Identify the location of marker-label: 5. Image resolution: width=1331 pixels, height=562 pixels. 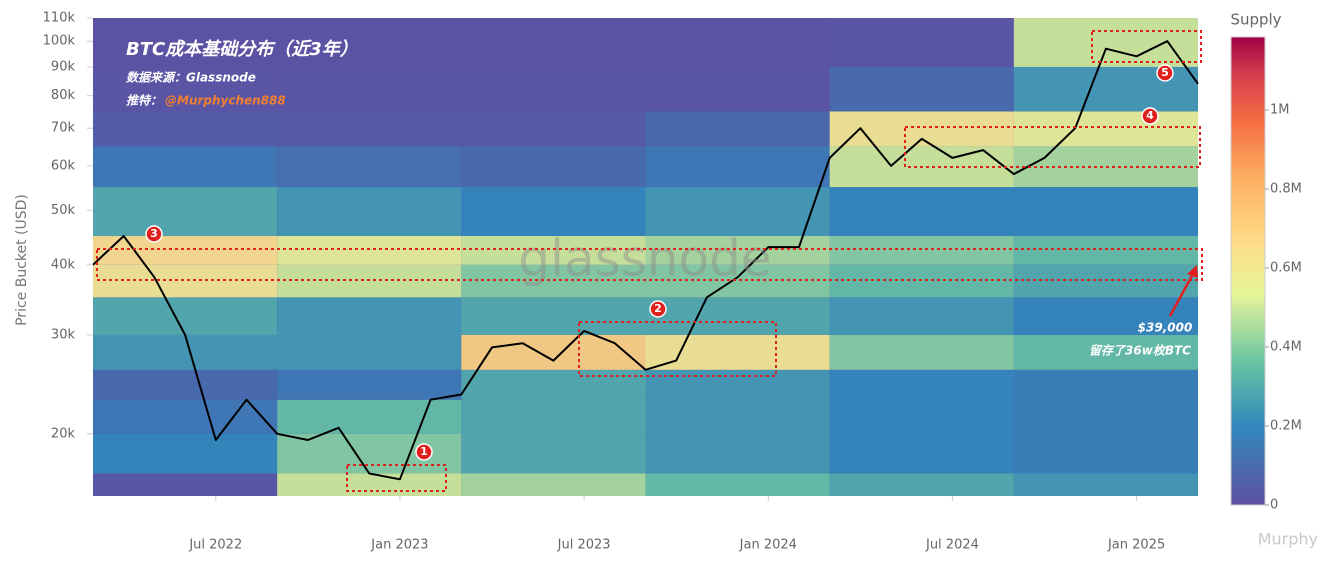
(1165, 72).